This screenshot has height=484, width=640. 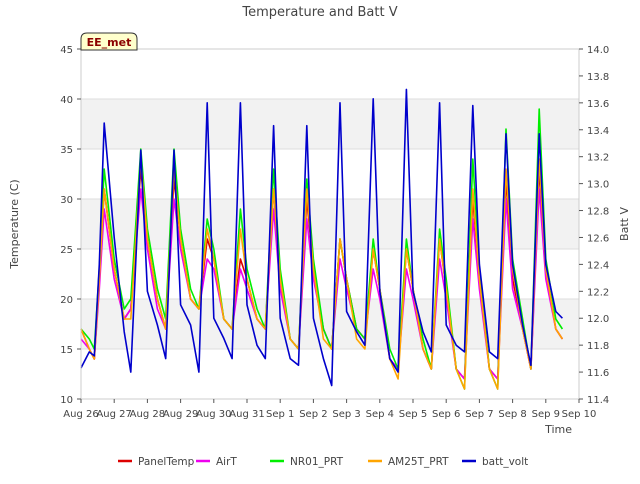 What do you see at coordinates (598, 104) in the screenshot?
I see `y2-tick-label: 13.6` at bounding box center [598, 104].